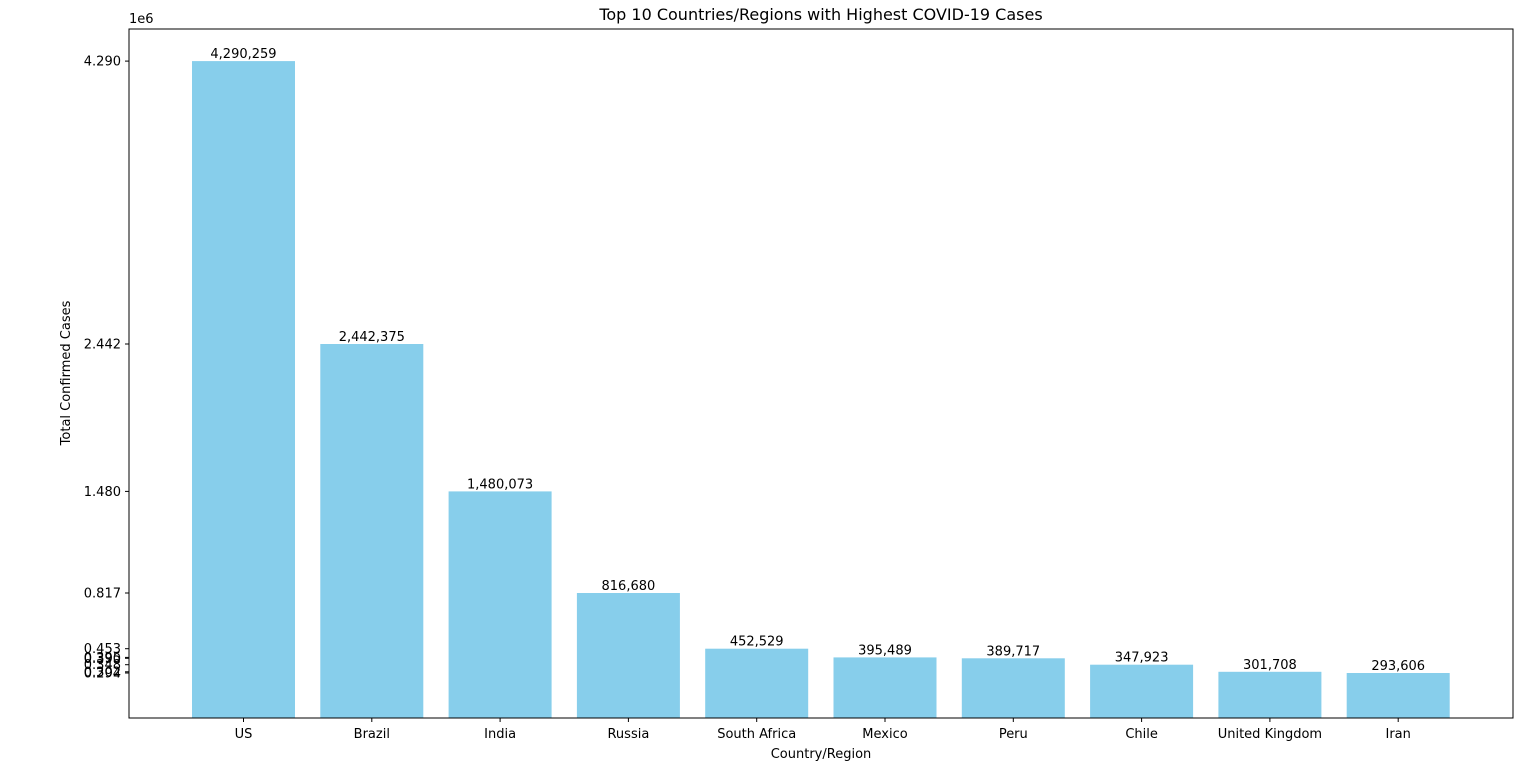  Describe the element at coordinates (1013, 651) in the screenshot. I see `bar-value-label: 389,717` at that location.